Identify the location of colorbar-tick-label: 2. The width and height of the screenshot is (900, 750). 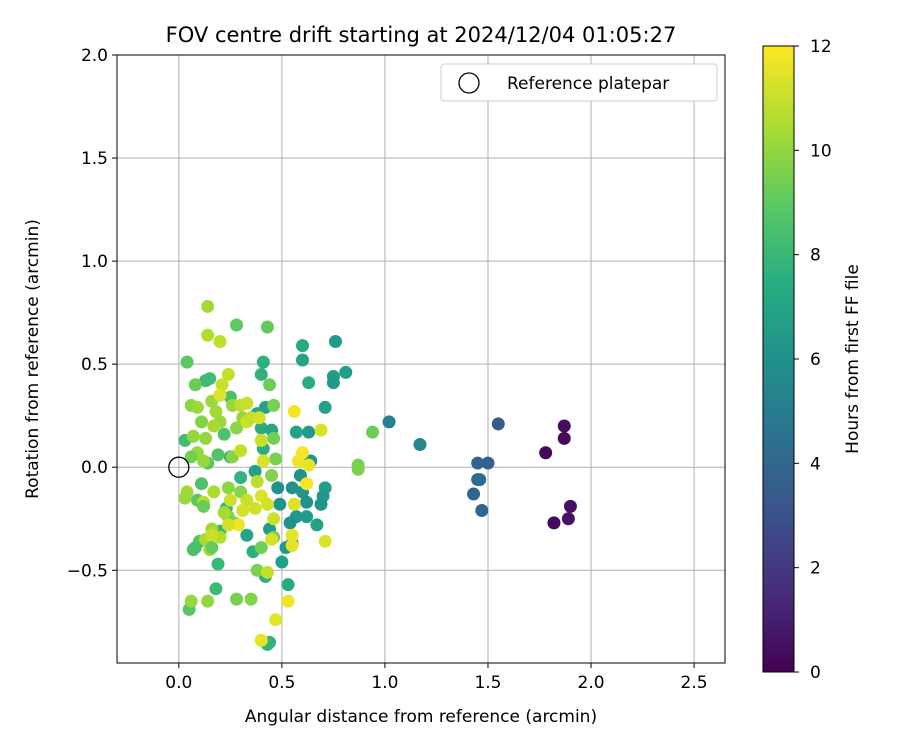
(815, 569).